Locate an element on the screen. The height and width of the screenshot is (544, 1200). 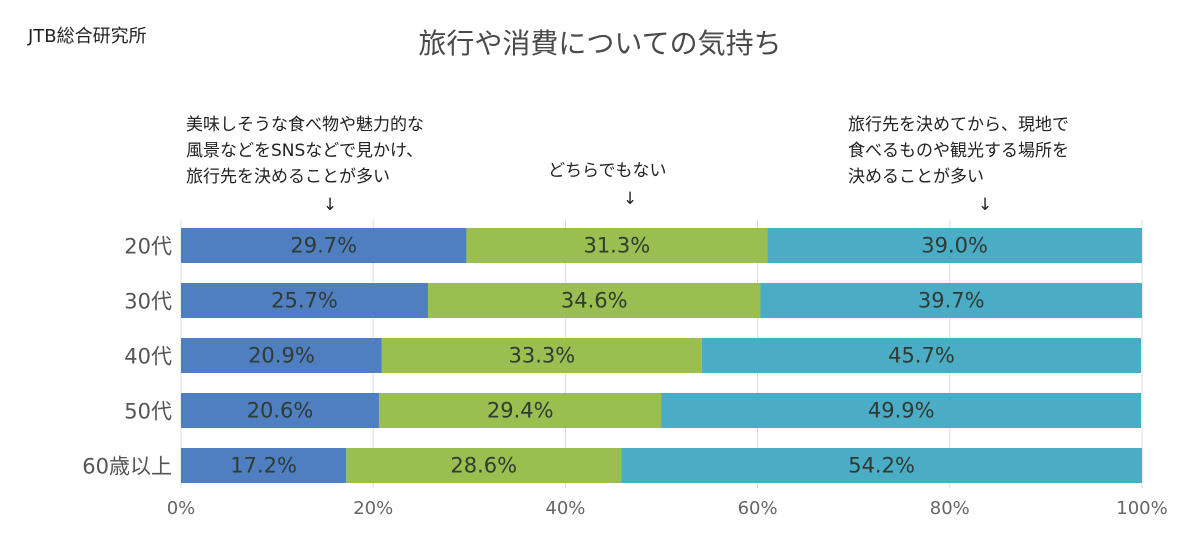
category-label: 30代 is located at coordinates (148, 302).